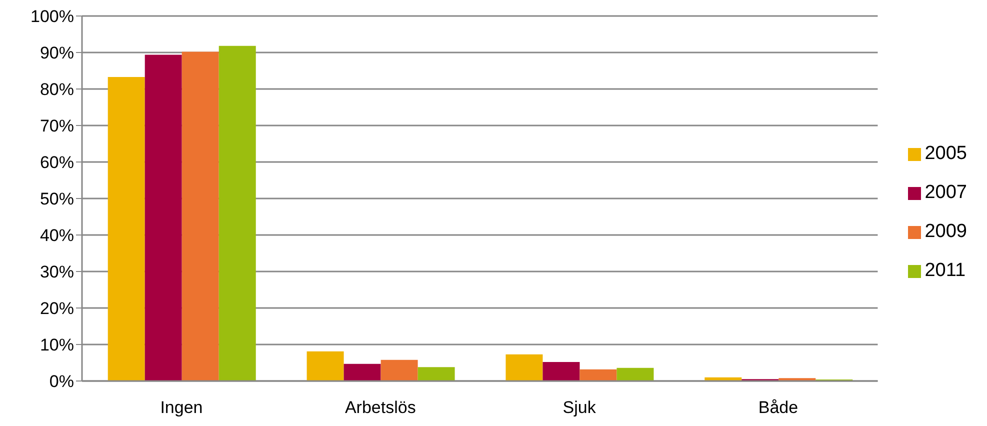  What do you see at coordinates (57, 345) in the screenshot?
I see `y-tick-label: 10%` at bounding box center [57, 345].